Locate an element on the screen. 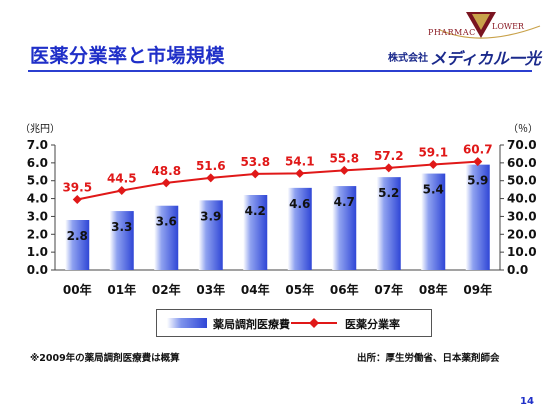 Image resolution: width=560 pixels, height=420 pixels. logo-flower-text: LOWER is located at coordinates (508, 26).